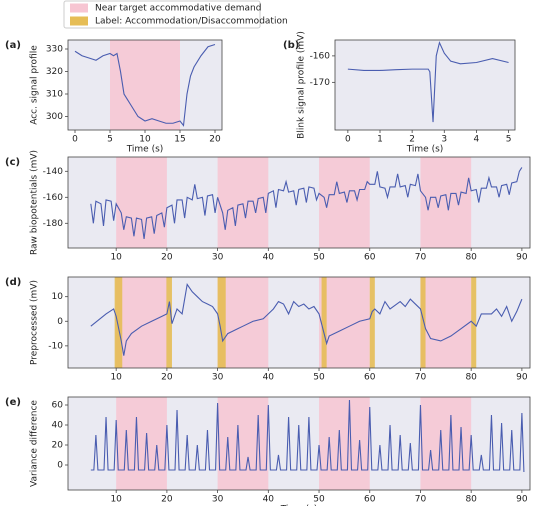 Image resolution: width=550 pixels, height=506 pixels. What do you see at coordinates (35, 202) in the screenshot?
I see `y-axis-label: Raw biopotentials (mV)` at bounding box center [35, 202].